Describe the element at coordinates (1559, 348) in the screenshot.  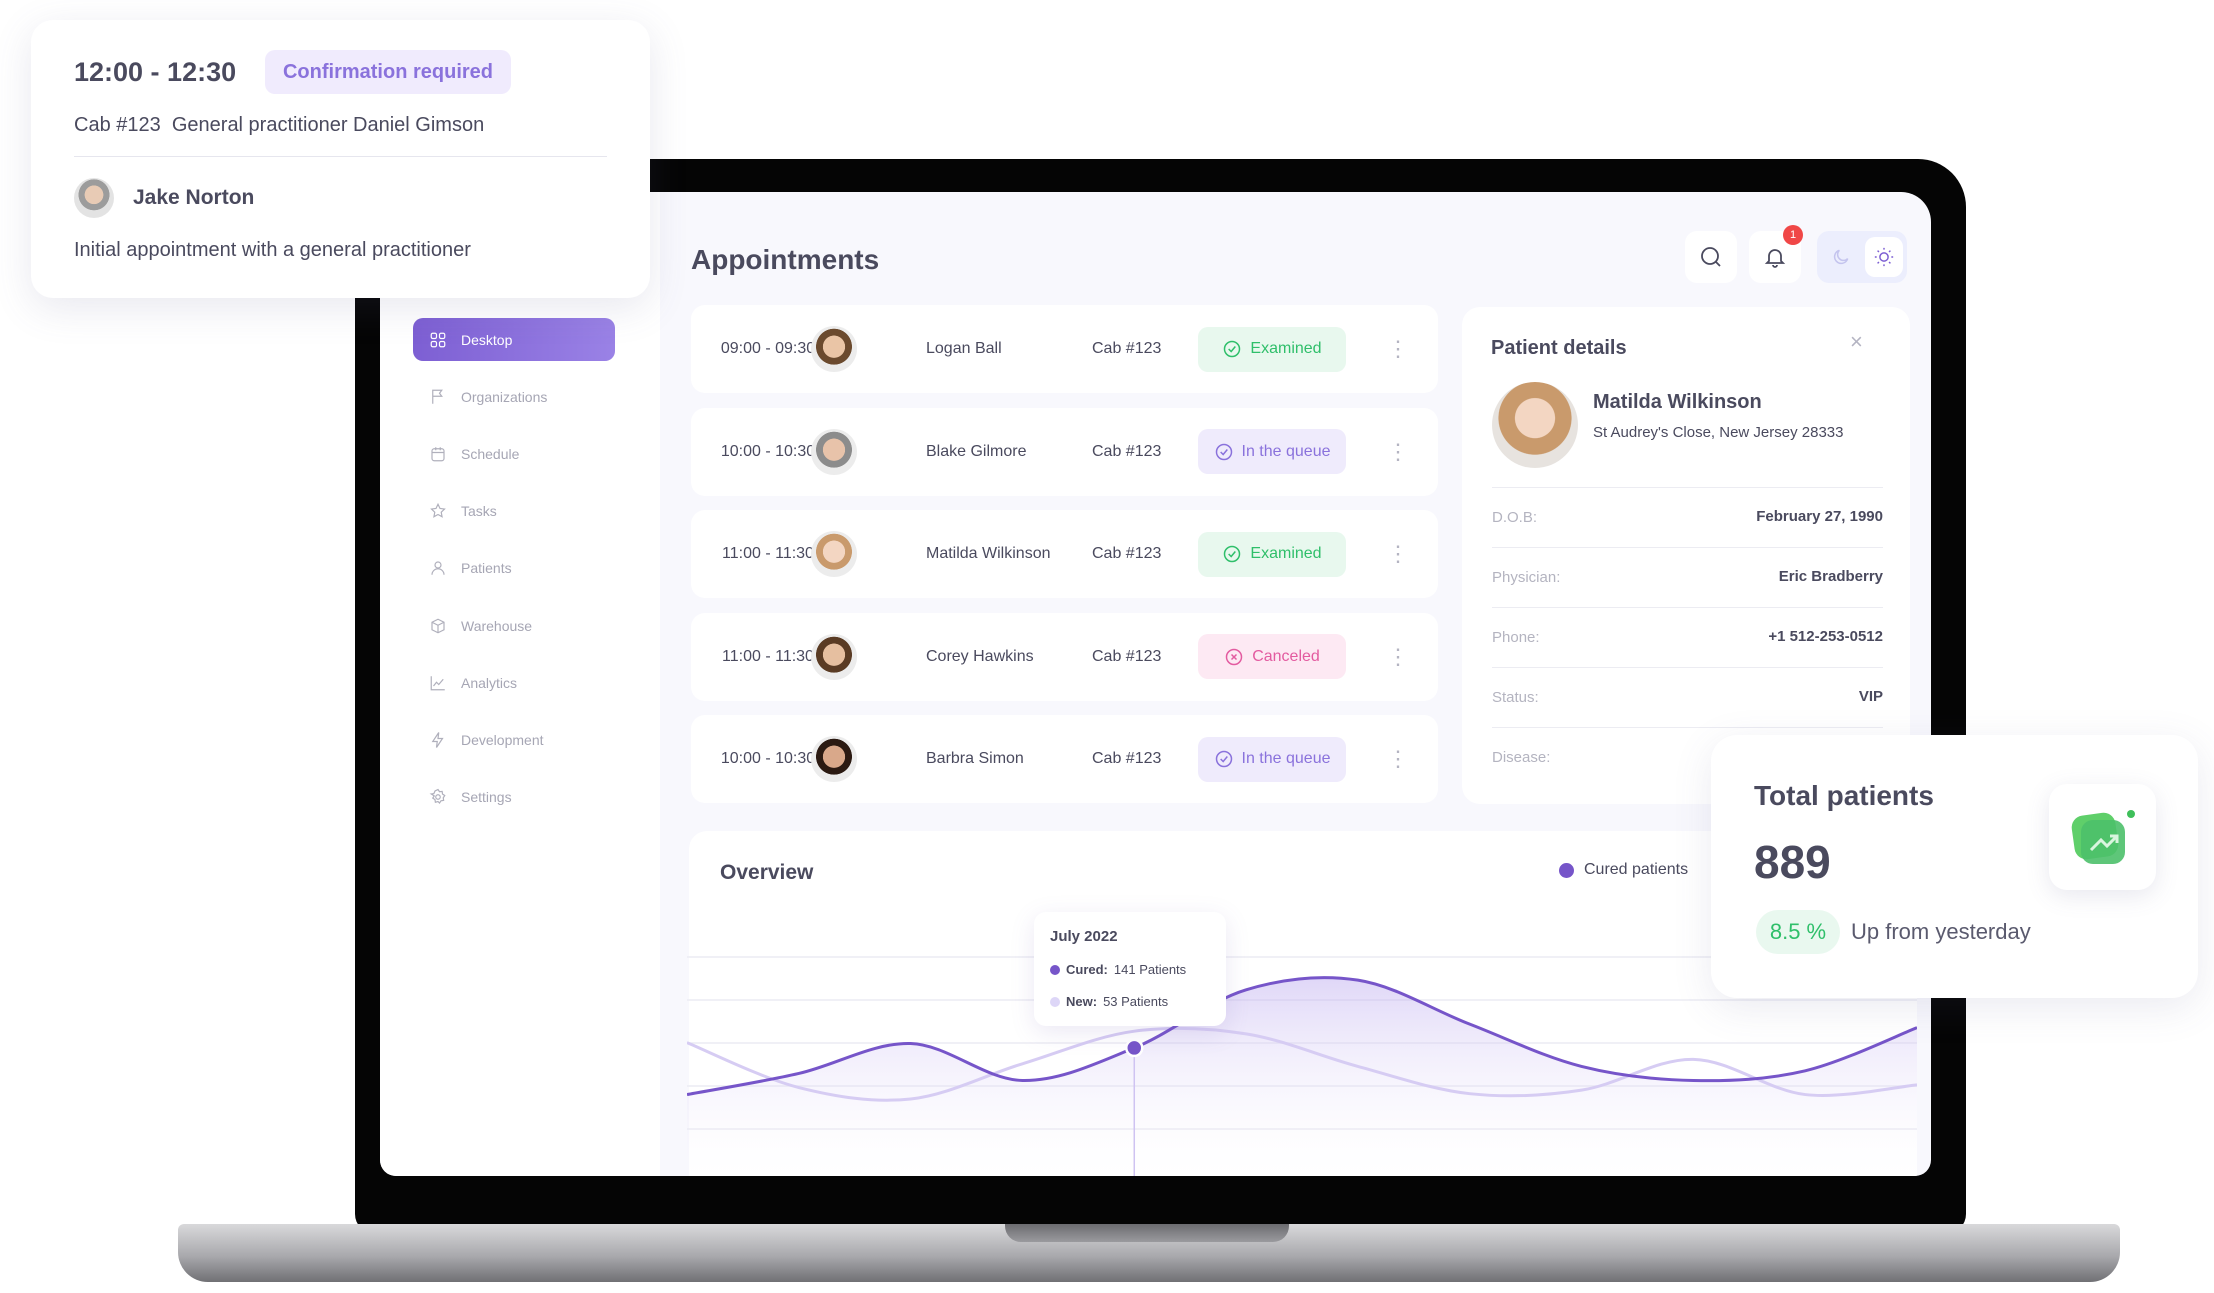
I see `patient-details-title: Patient details` at that location.